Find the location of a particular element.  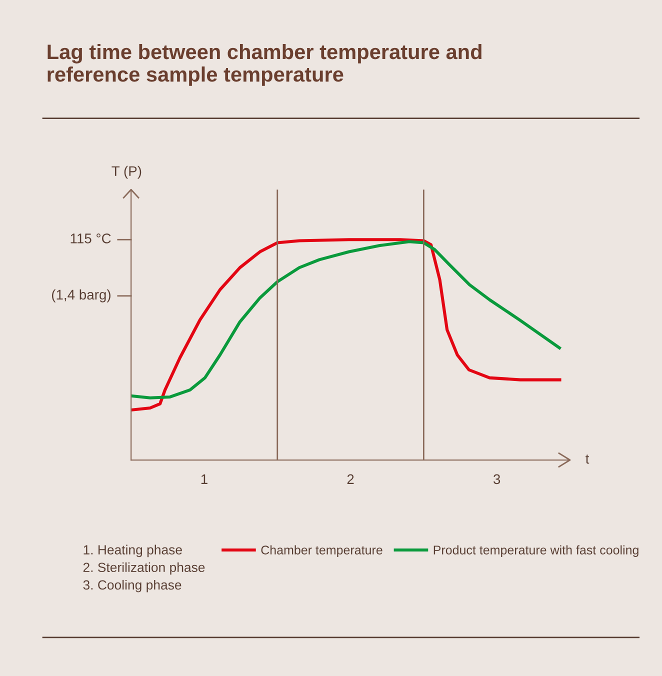

text: 1. Heating phase is located at coordinates (133, 551).